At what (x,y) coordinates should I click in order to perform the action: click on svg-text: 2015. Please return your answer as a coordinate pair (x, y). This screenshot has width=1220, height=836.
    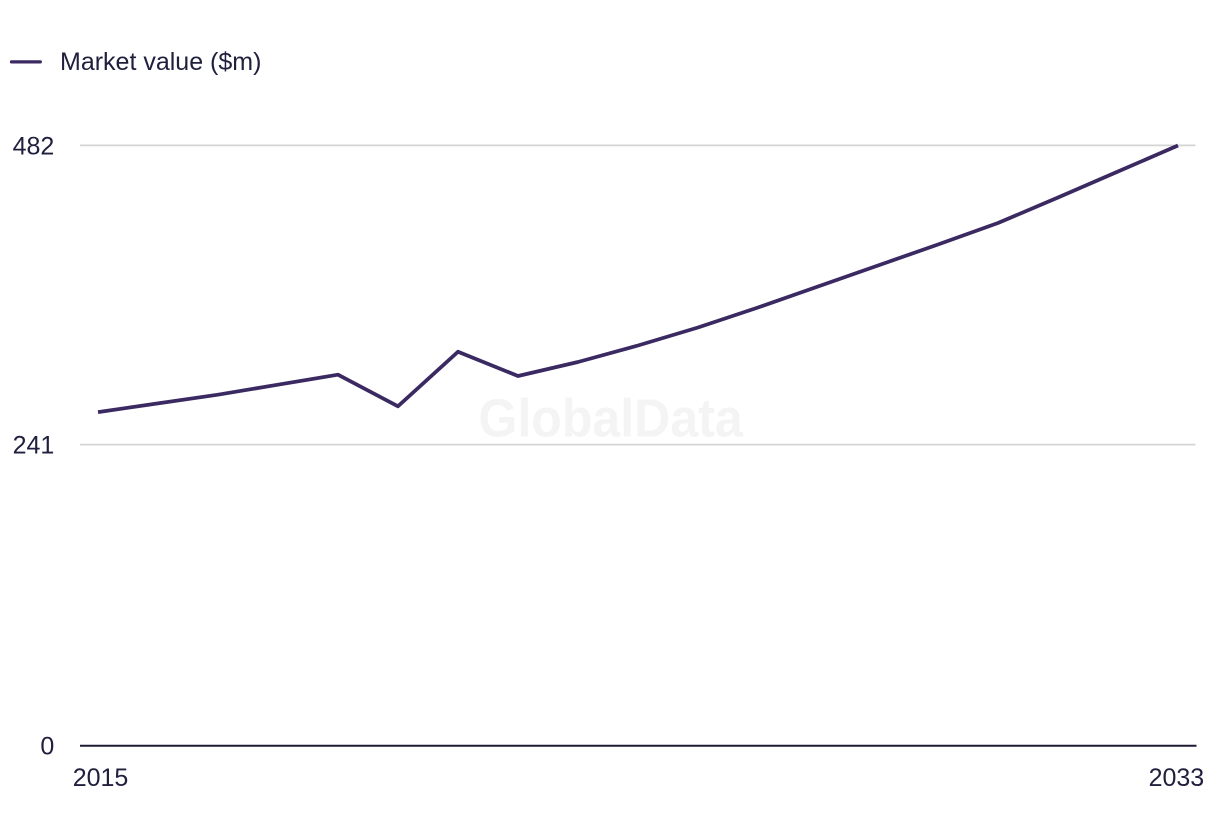
    Looking at the image, I should click on (101, 778).